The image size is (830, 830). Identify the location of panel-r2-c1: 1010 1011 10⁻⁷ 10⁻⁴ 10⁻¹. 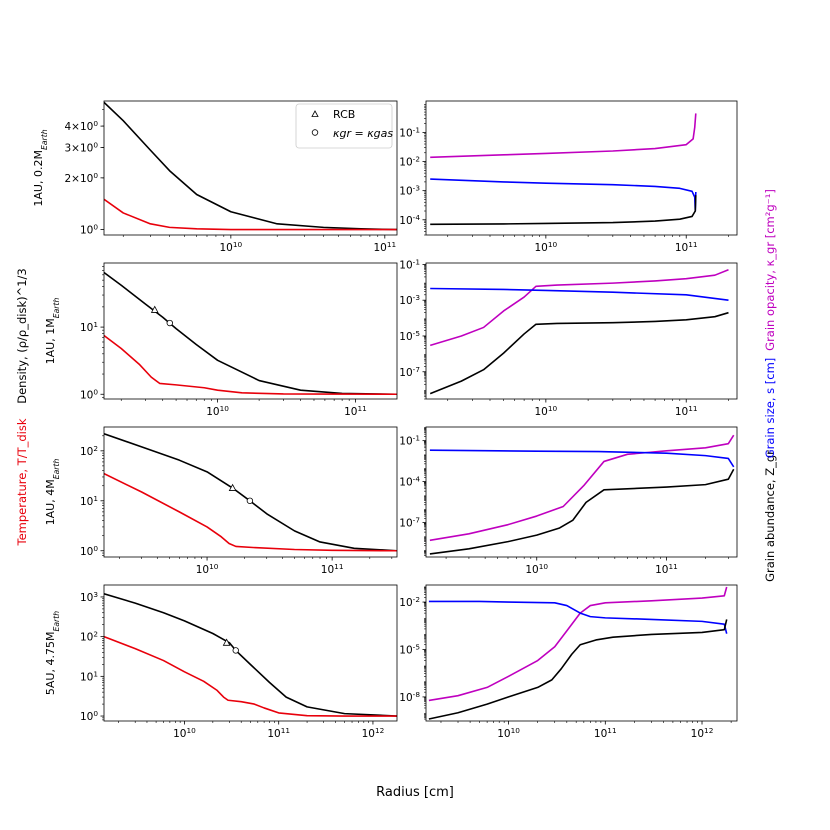
(568, 501).